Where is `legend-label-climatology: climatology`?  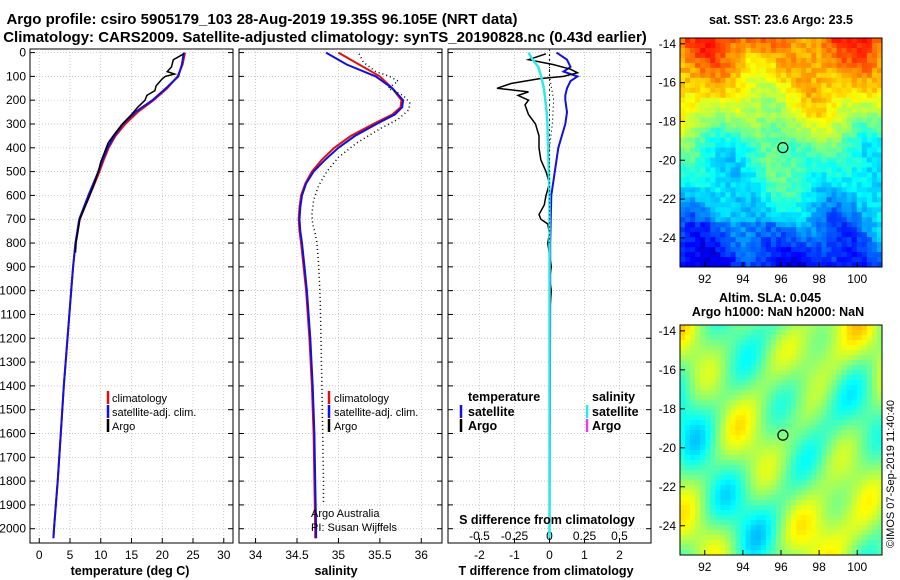
legend-label-climatology: climatology is located at coordinates (362, 399).